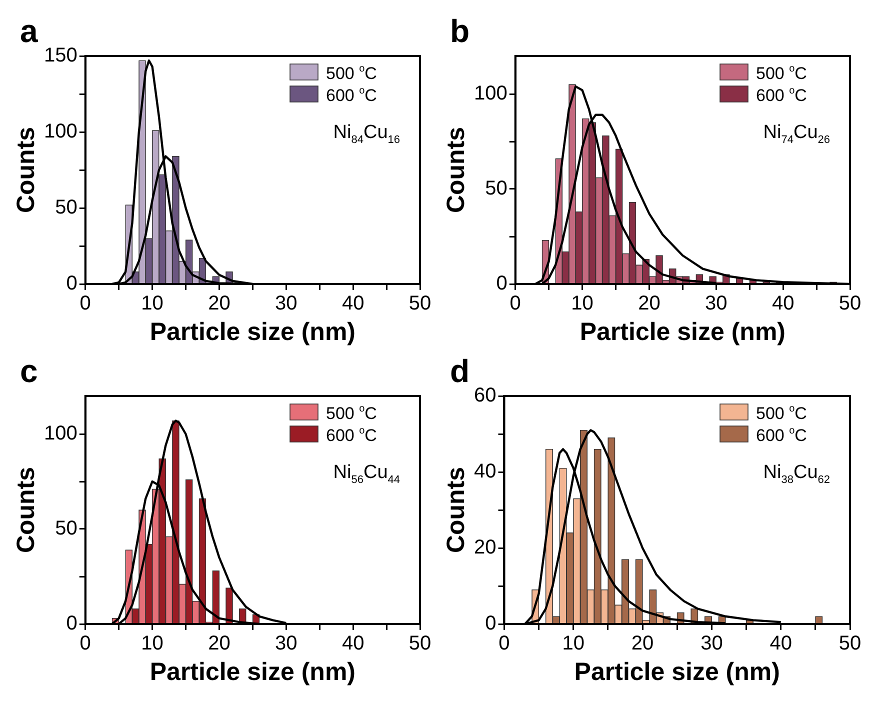  What do you see at coordinates (29, 371) in the screenshot?
I see `text: c` at bounding box center [29, 371].